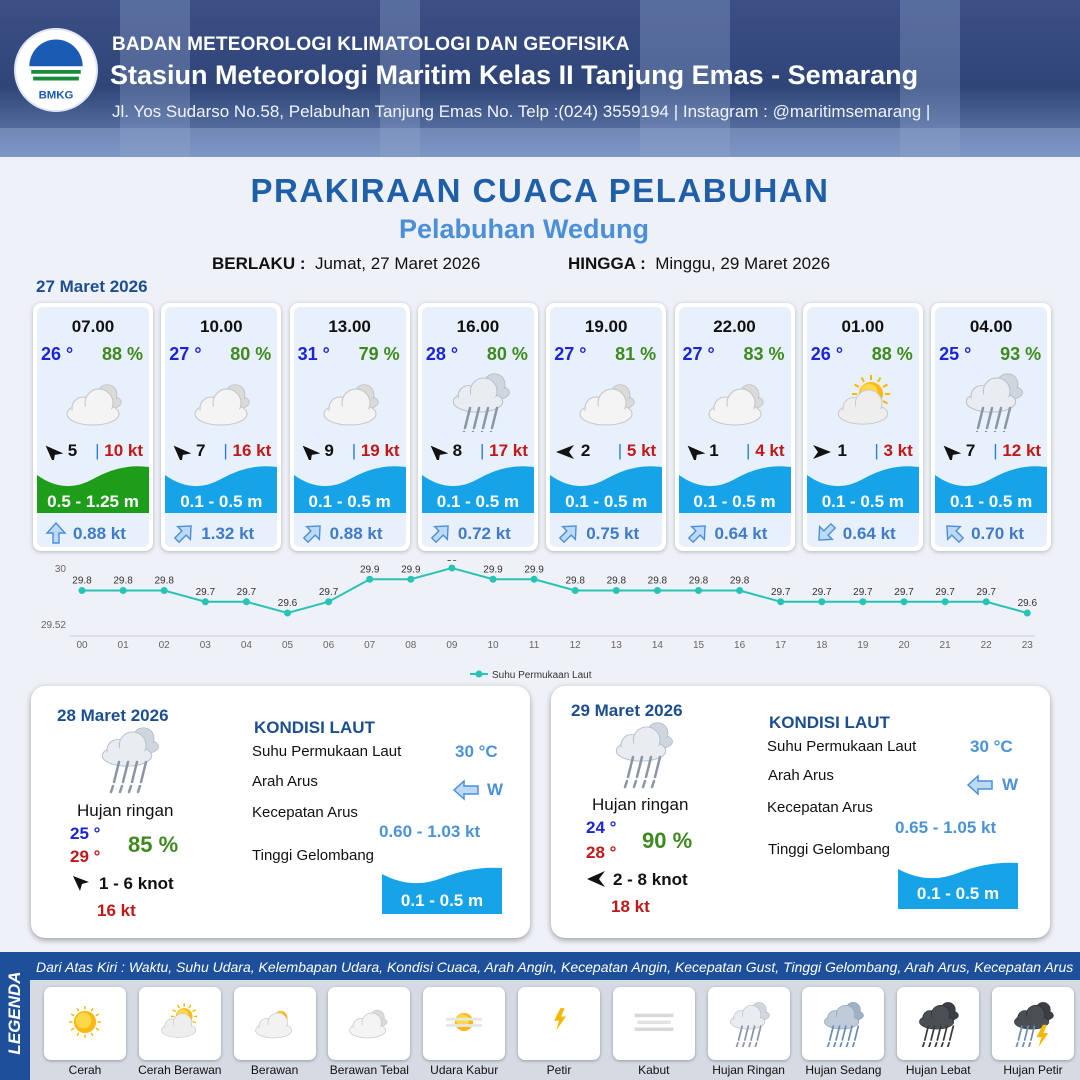  I want to click on card-current: 1.32 kt, so click(221, 532).